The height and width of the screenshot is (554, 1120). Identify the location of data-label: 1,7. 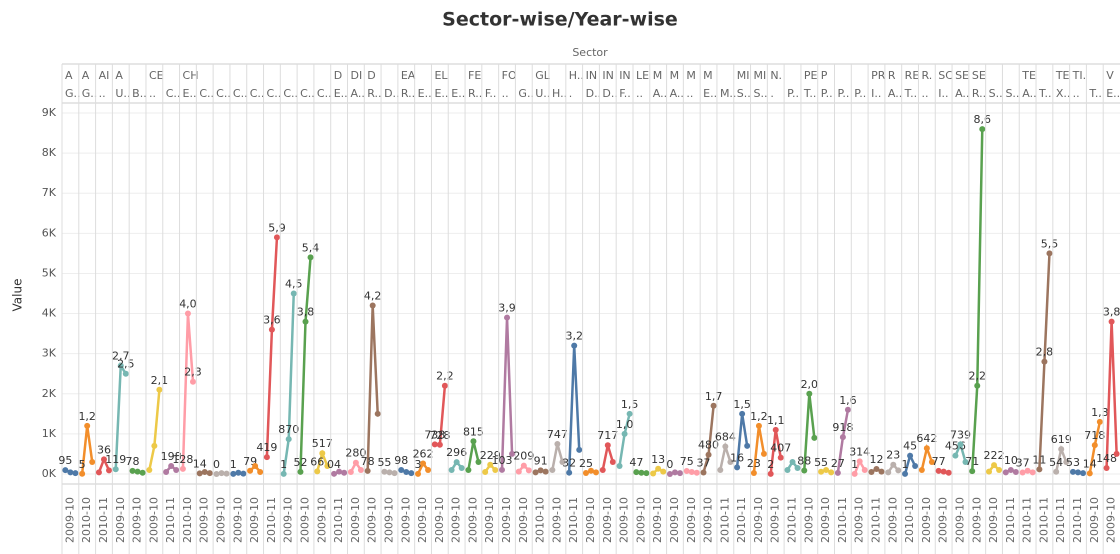
(714, 396).